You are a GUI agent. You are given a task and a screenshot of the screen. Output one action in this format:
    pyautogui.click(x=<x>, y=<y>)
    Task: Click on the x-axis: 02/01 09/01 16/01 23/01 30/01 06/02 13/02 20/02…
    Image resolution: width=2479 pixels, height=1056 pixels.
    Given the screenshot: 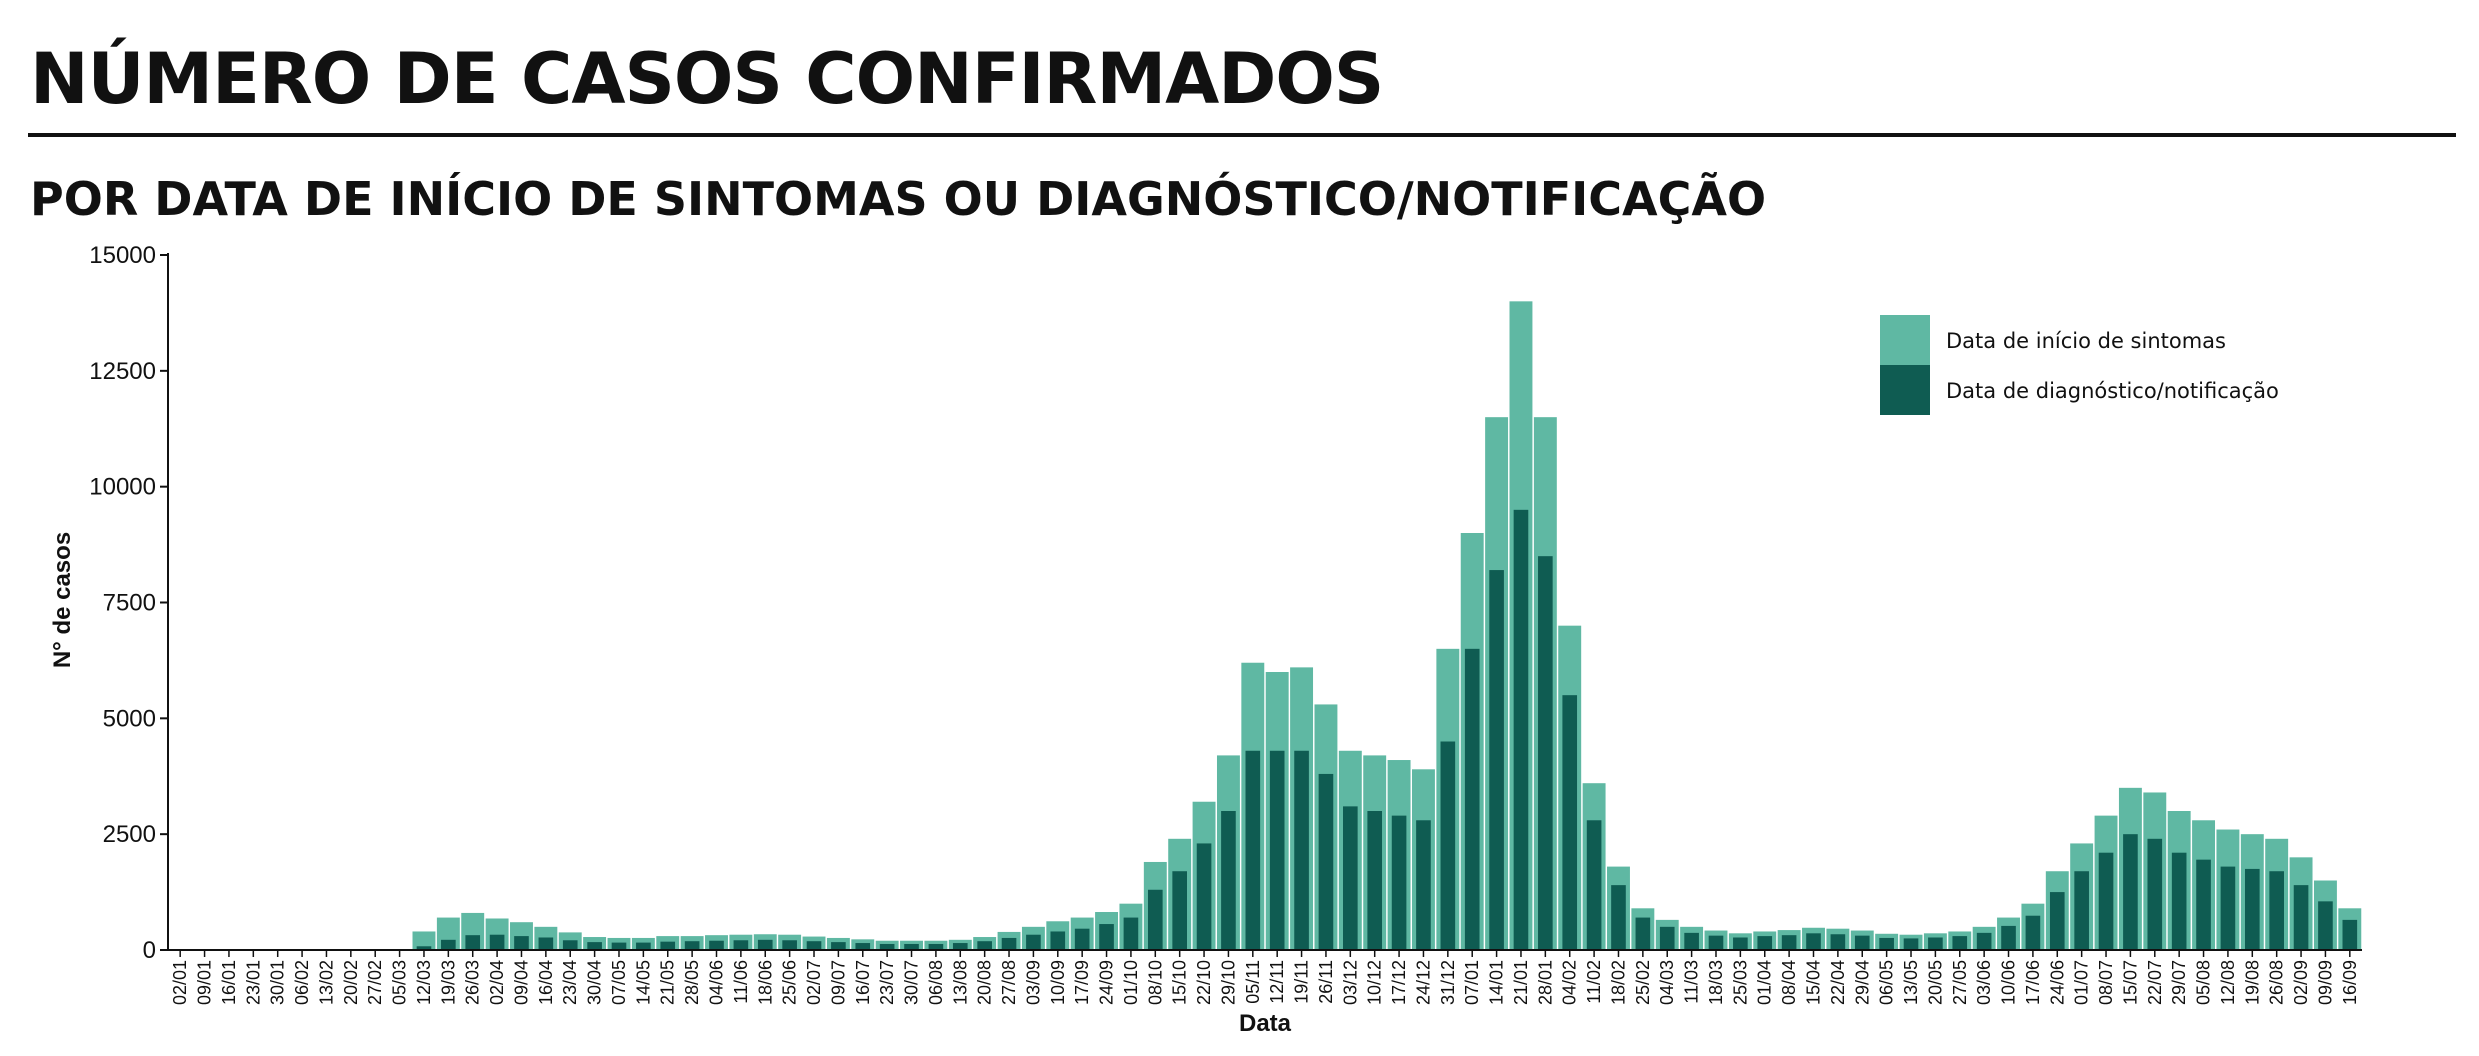 What is the action you would take?
    pyautogui.click(x=1265, y=977)
    